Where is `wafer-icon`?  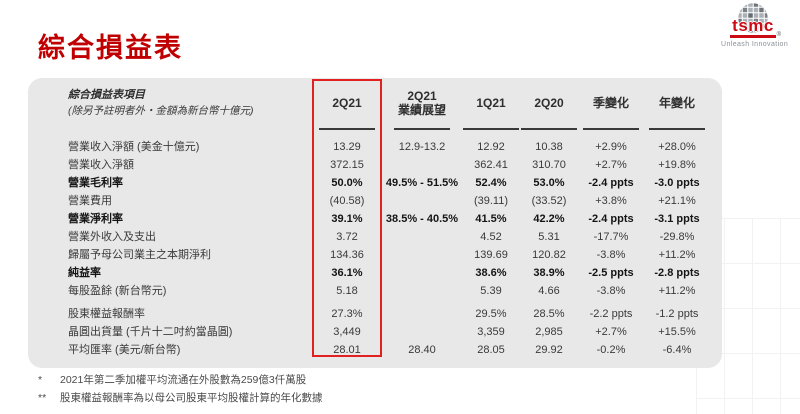 wafer-icon is located at coordinates (753, 18).